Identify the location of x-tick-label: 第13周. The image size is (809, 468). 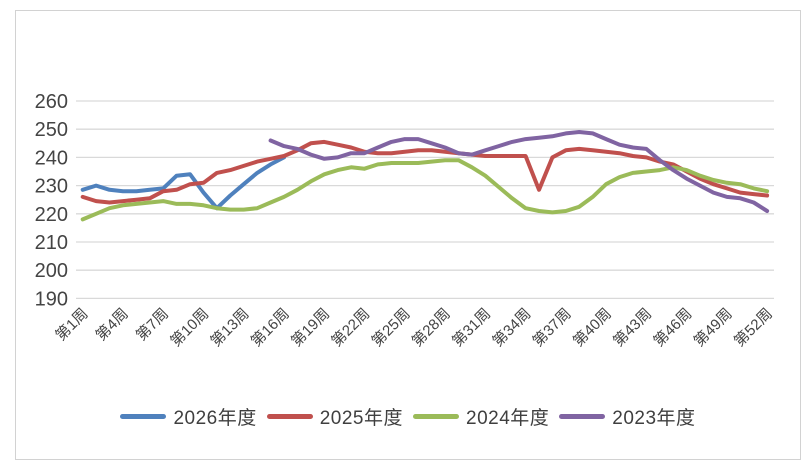
(230, 328).